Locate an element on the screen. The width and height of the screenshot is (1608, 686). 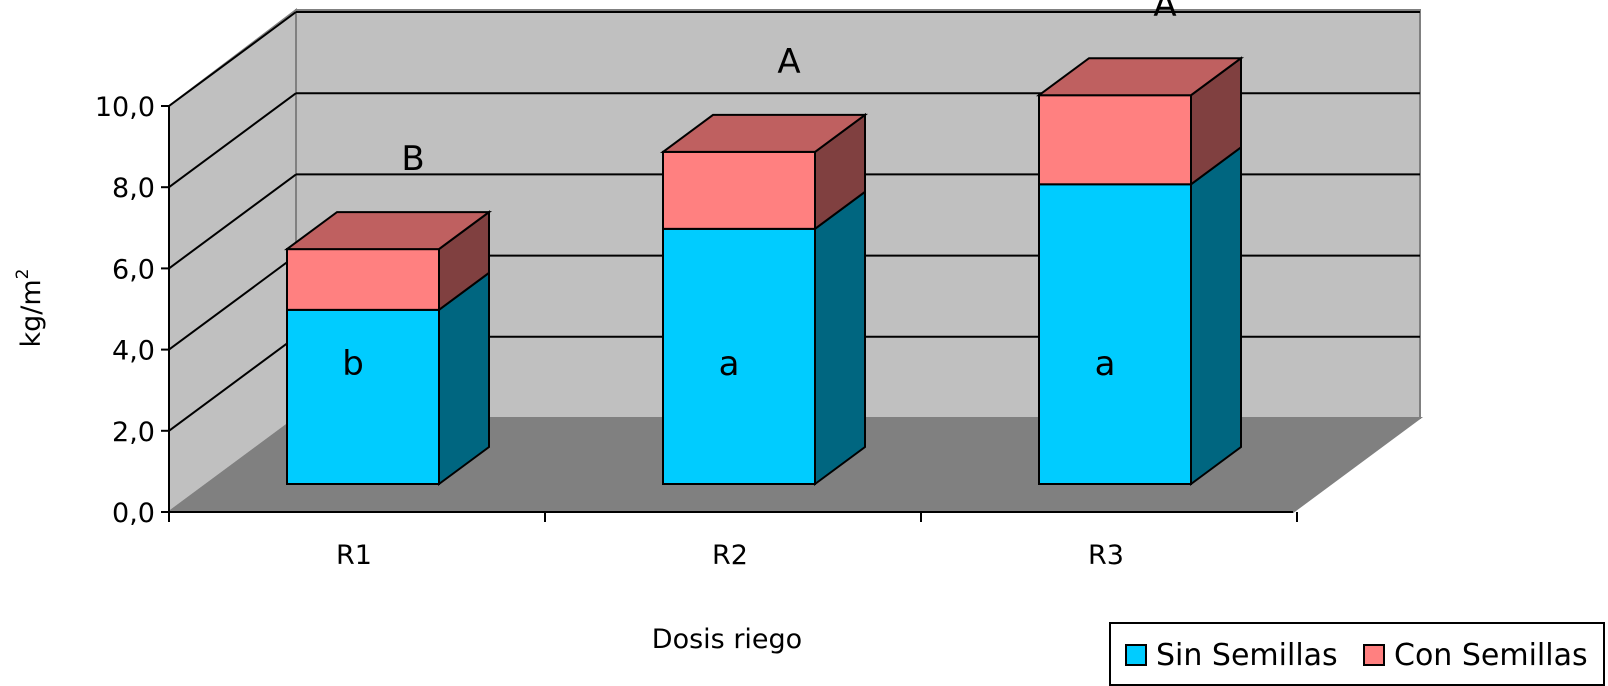
y-tick-labels: 0,0 2,0 4,0 6,0 8,0 10,0 is located at coordinates (132, 310).